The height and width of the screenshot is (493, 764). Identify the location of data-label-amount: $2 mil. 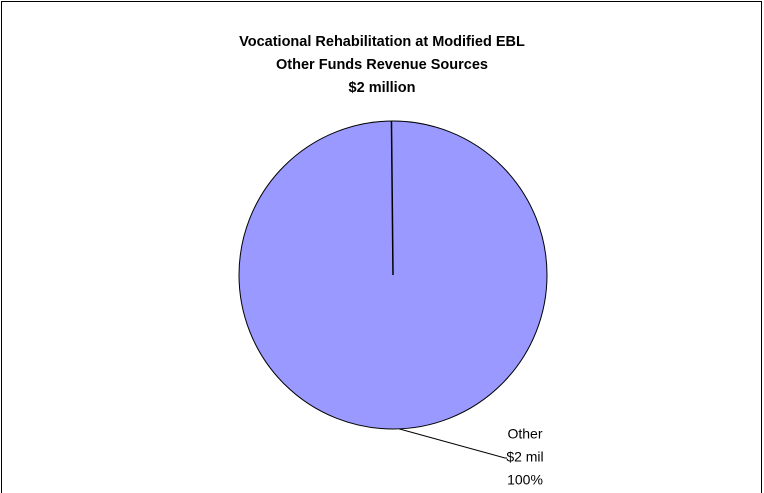
(524, 457).